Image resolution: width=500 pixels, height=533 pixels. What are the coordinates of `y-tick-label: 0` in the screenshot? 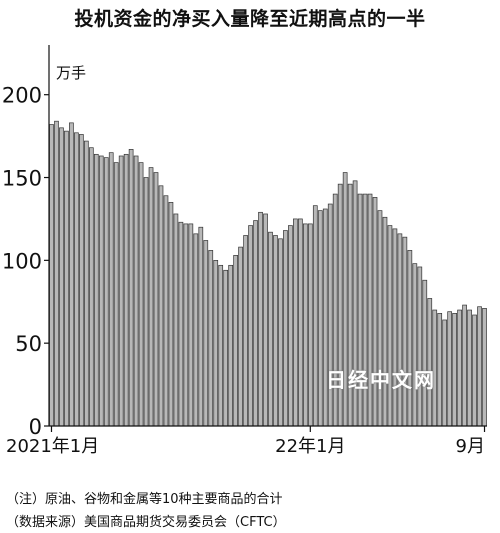 It's located at (35, 427).